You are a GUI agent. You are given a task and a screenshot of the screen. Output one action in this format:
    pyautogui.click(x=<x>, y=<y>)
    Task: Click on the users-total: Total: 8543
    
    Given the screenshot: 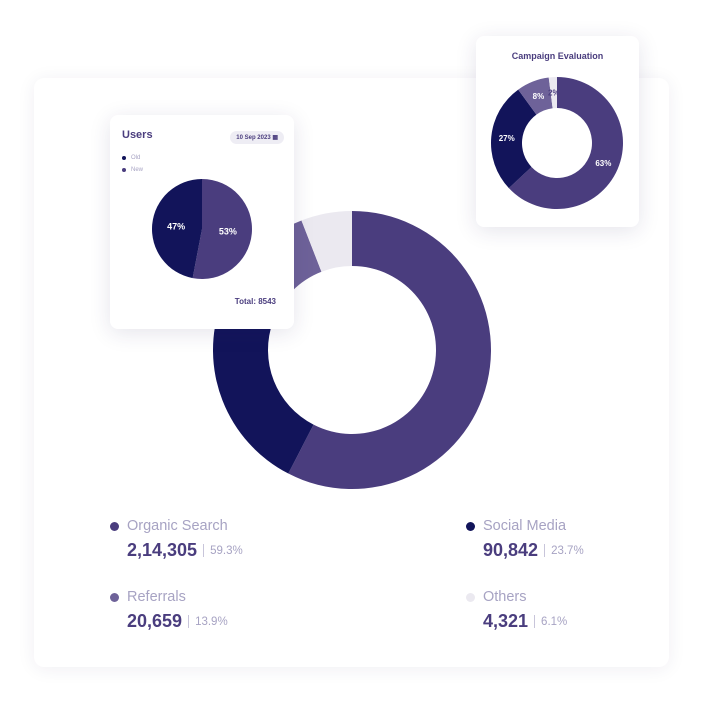 What is the action you would take?
    pyautogui.click(x=255, y=301)
    